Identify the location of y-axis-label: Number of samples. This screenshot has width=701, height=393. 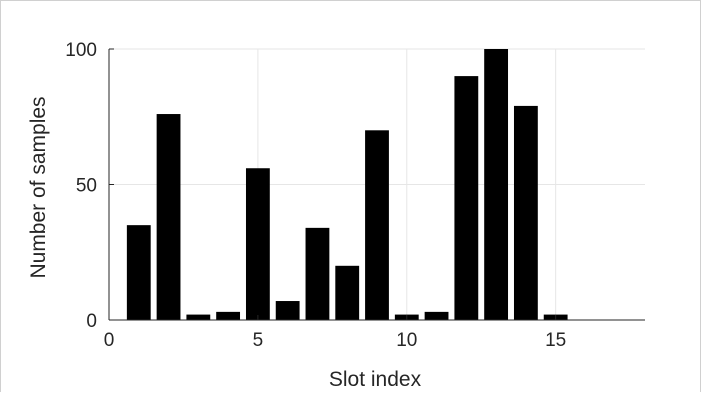
(38, 187).